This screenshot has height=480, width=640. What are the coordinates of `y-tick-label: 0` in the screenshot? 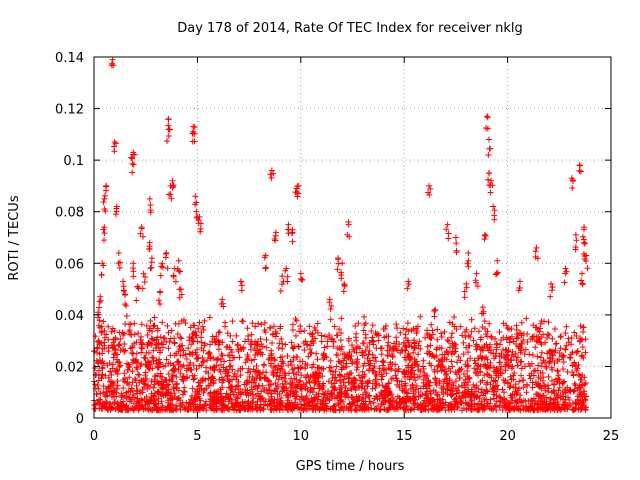 It's located at (80, 419).